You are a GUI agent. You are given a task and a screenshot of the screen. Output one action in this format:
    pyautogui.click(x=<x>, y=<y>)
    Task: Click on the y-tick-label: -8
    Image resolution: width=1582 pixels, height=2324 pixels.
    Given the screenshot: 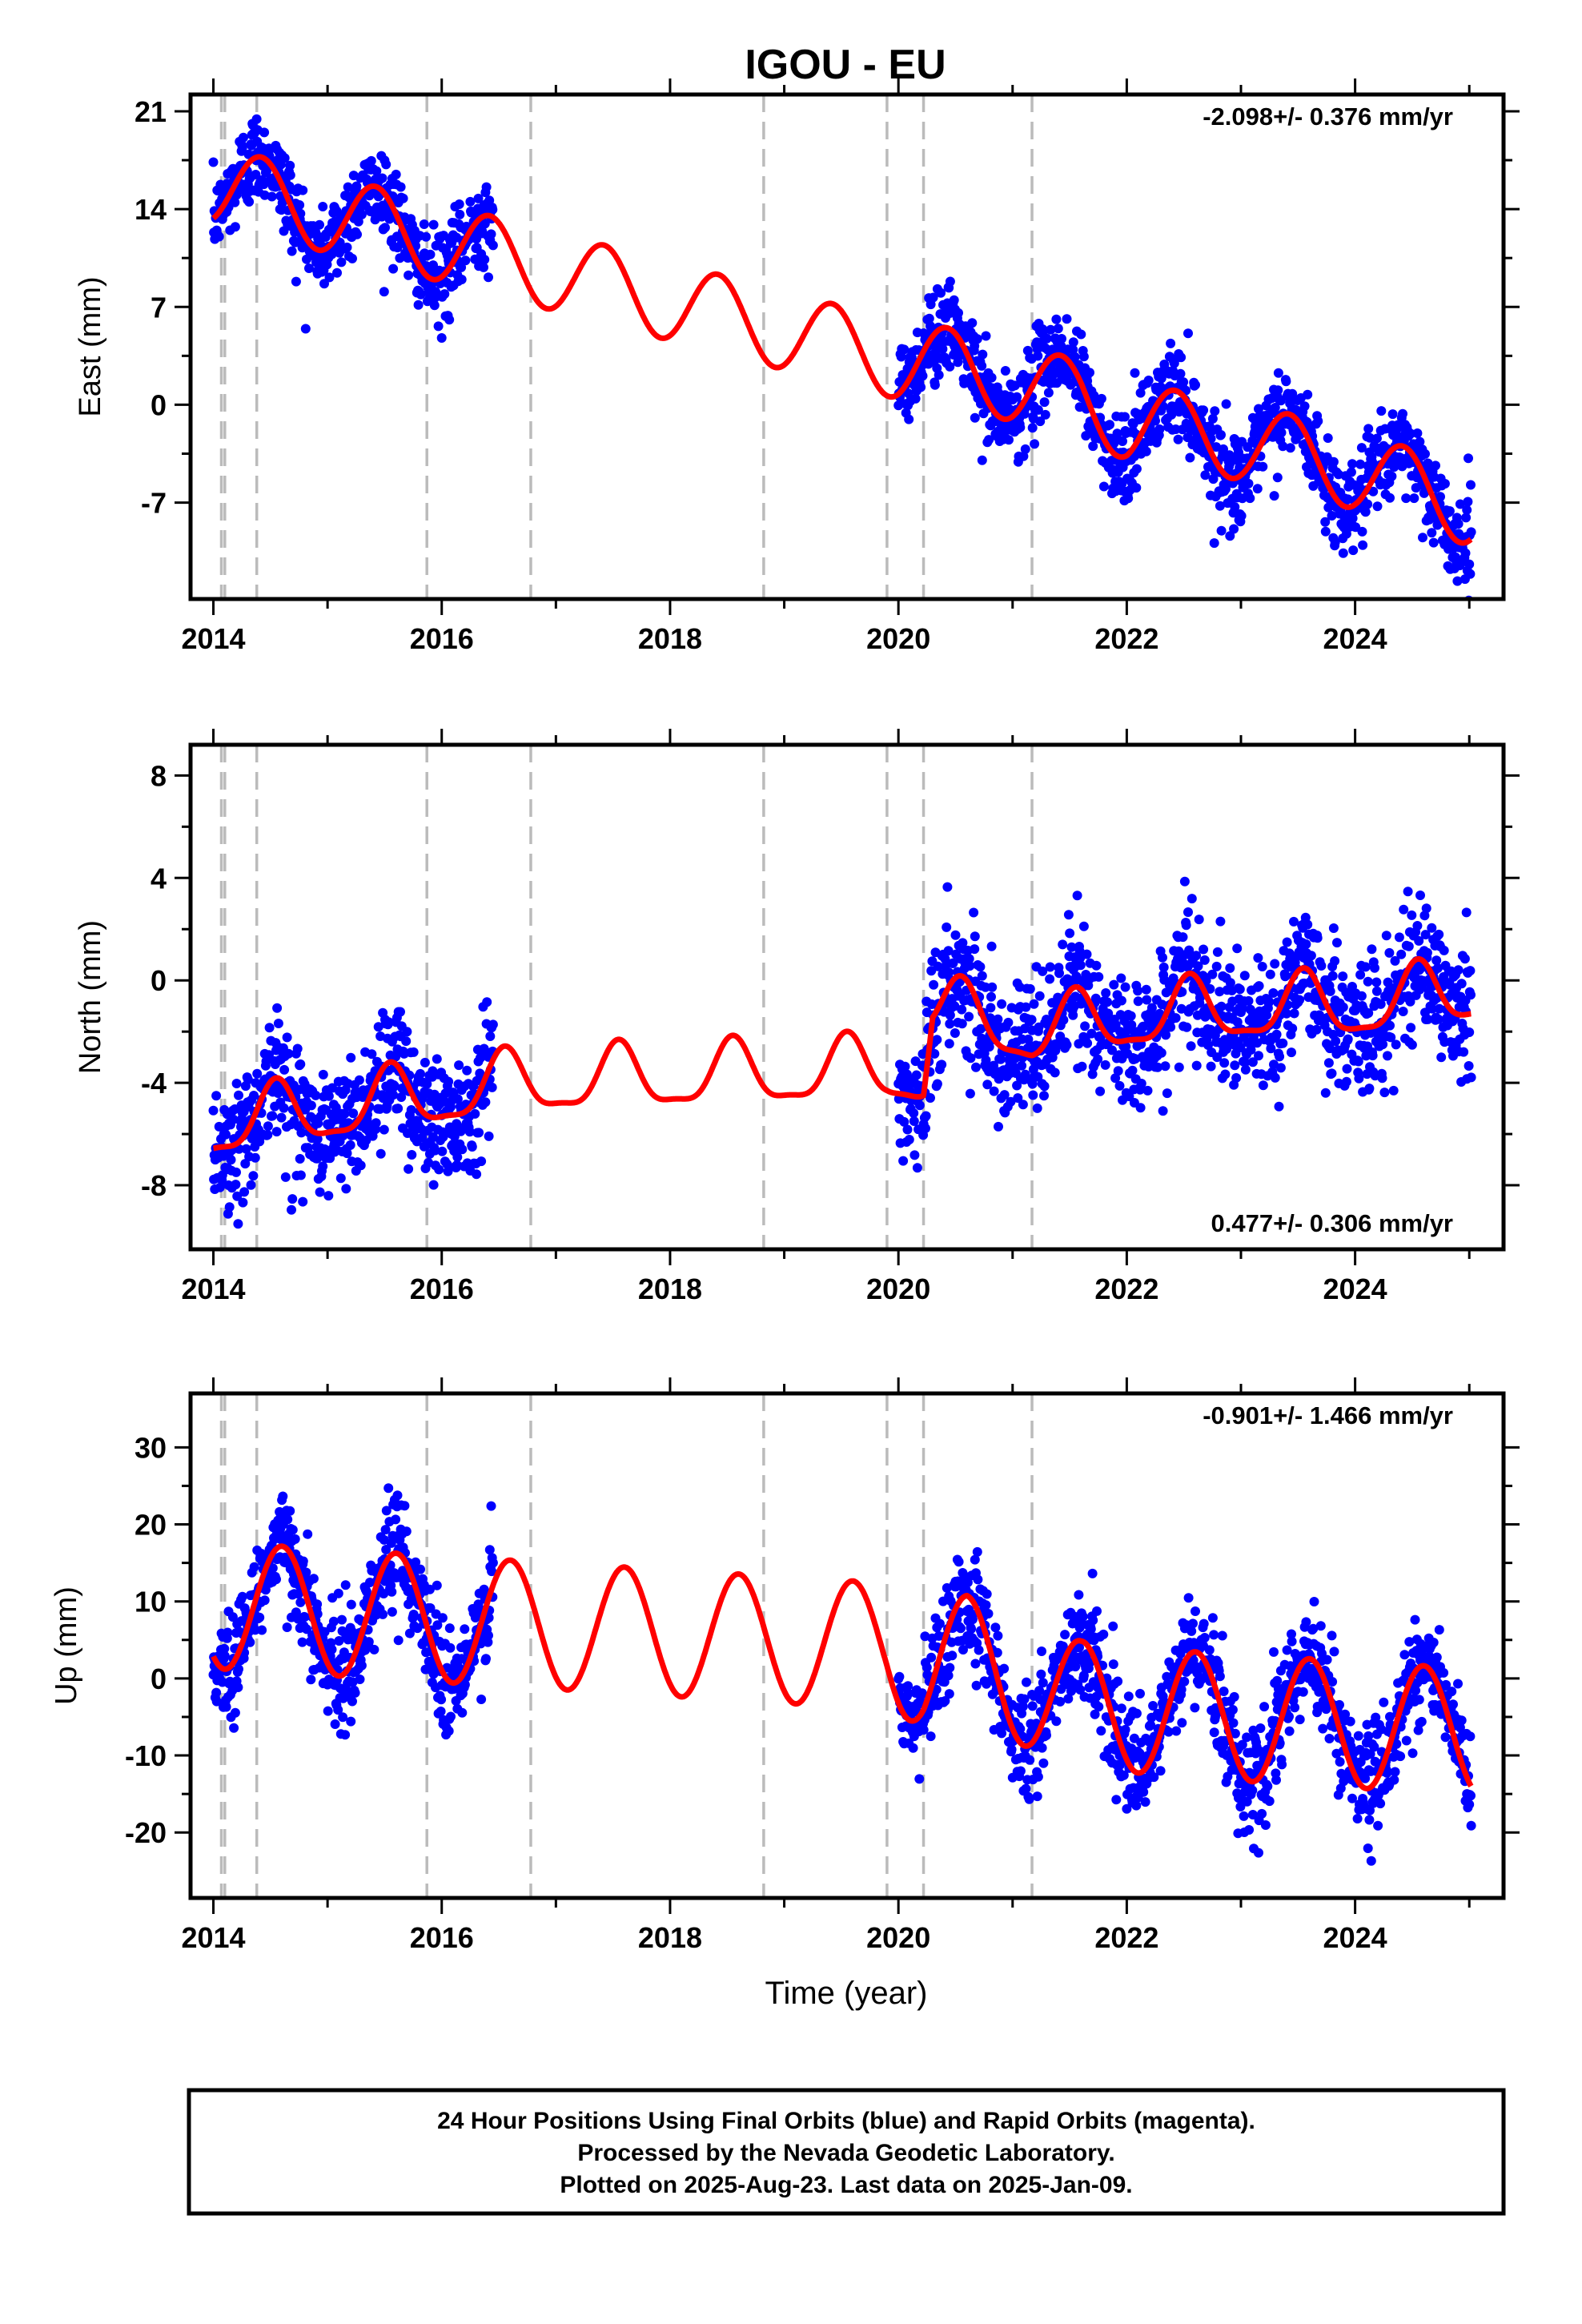 What is the action you would take?
    pyautogui.click(x=154, y=1185)
    